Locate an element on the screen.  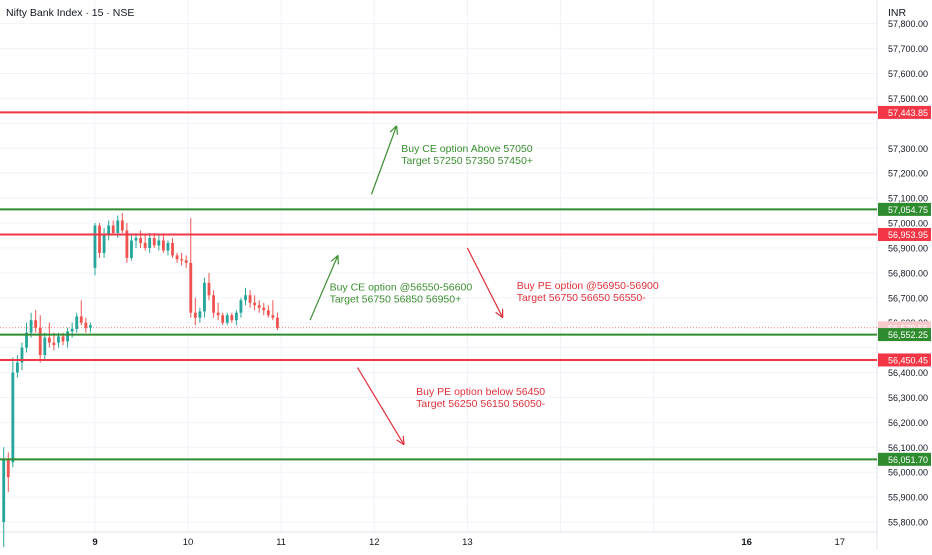
price-tick-label: 56,900.00 is located at coordinates (908, 248).